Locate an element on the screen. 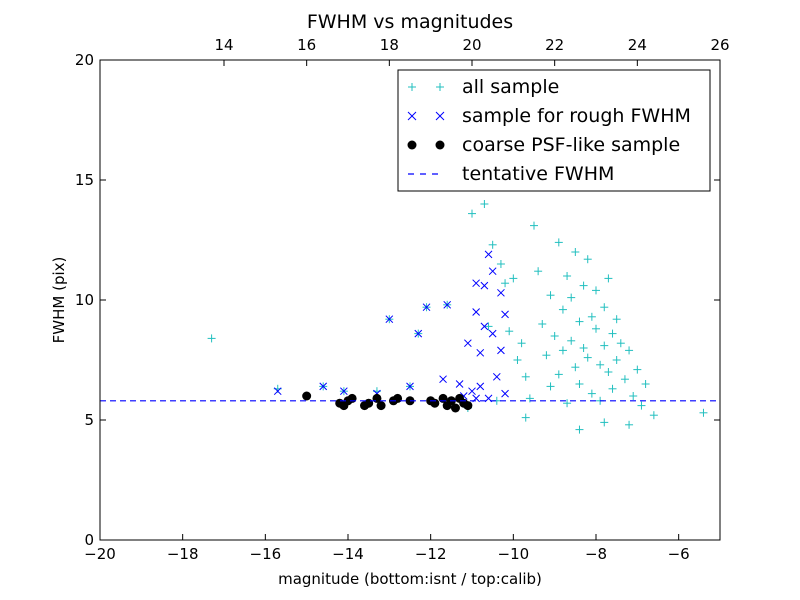 The width and height of the screenshot is (800, 600). legend-frame is located at coordinates (554, 130).